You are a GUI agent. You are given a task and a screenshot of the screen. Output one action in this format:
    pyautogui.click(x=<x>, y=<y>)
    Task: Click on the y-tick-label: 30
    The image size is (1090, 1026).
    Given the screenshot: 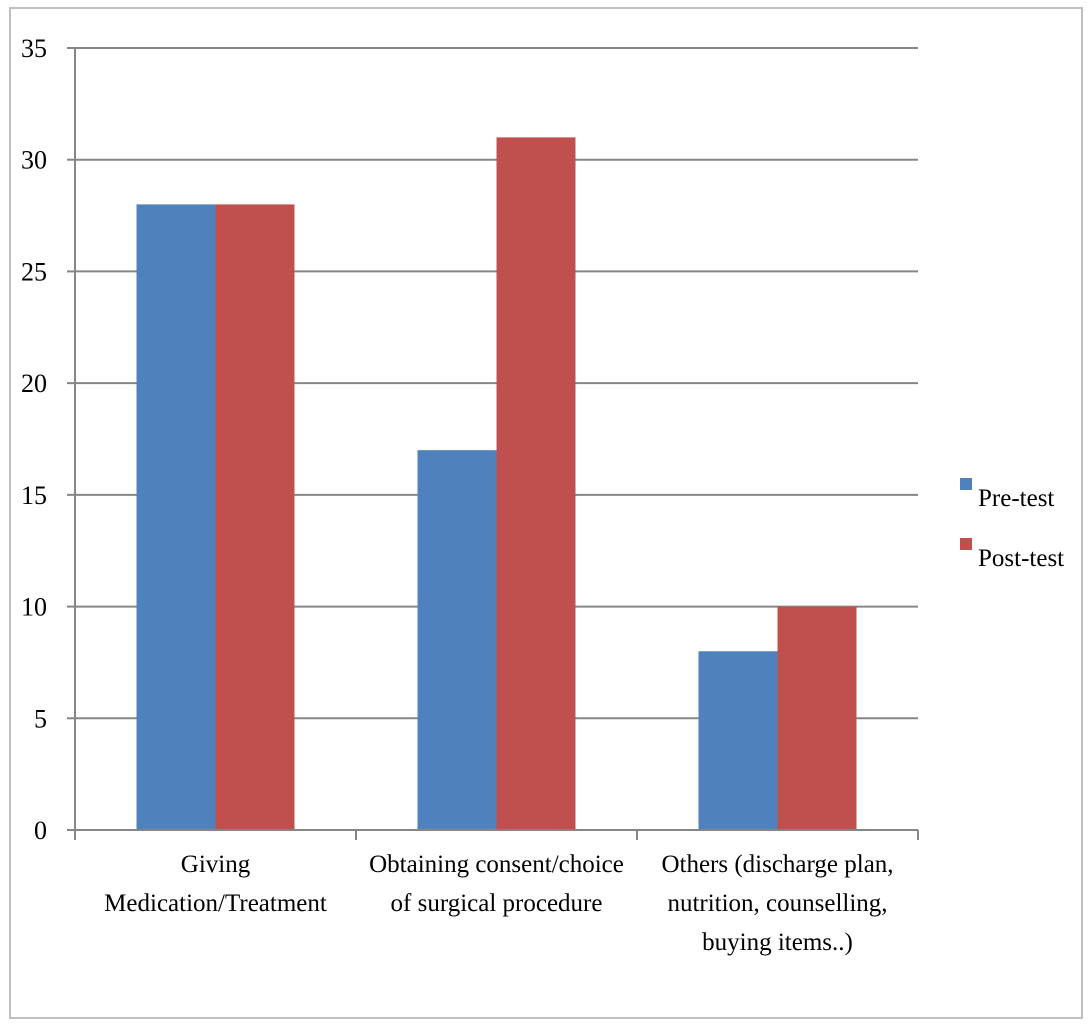 What is the action you would take?
    pyautogui.click(x=34, y=160)
    